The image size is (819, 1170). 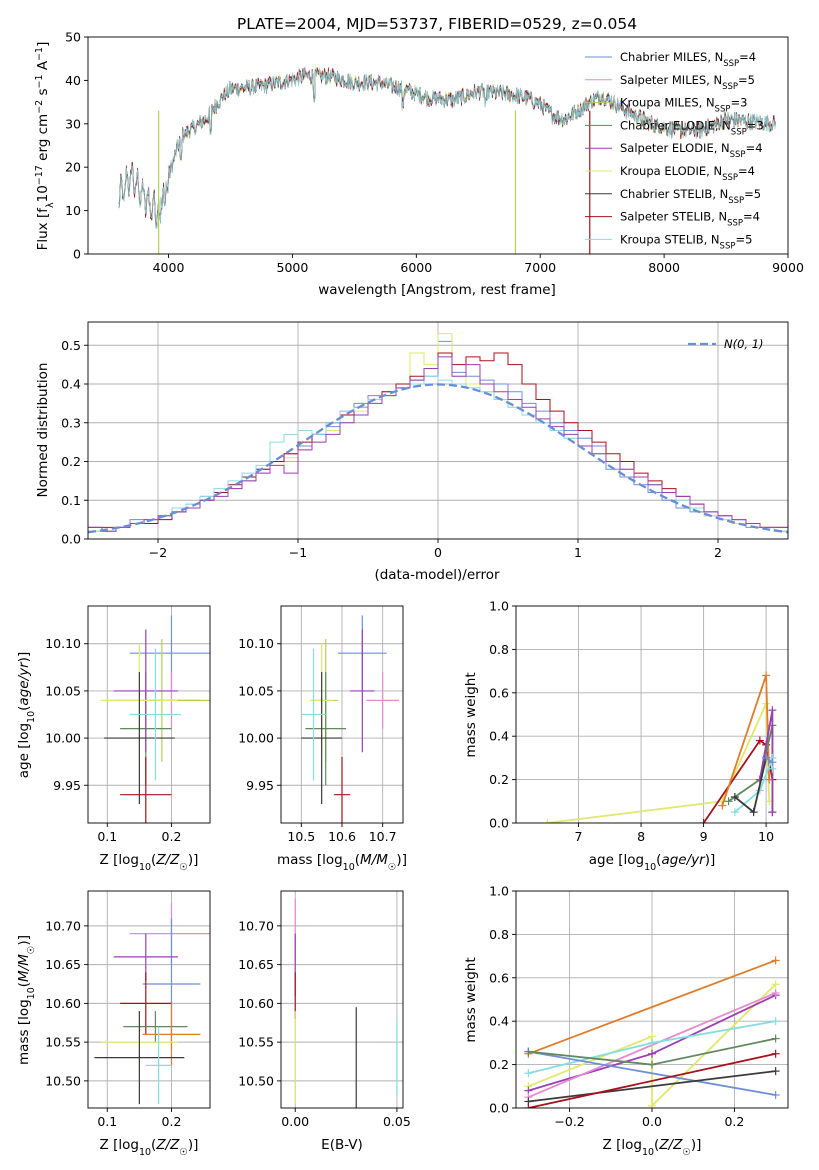 I want to click on legend-name: Kroupa ELODIE, N, so click(x=671, y=171).